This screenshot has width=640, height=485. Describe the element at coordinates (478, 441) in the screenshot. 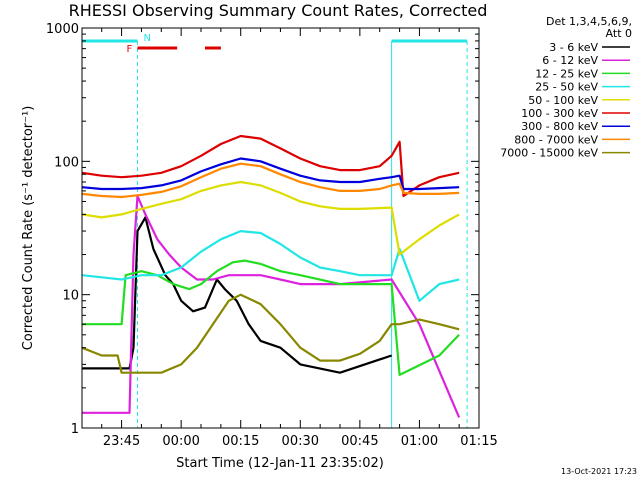

I see `x-tick-label-6: 01:15` at that location.